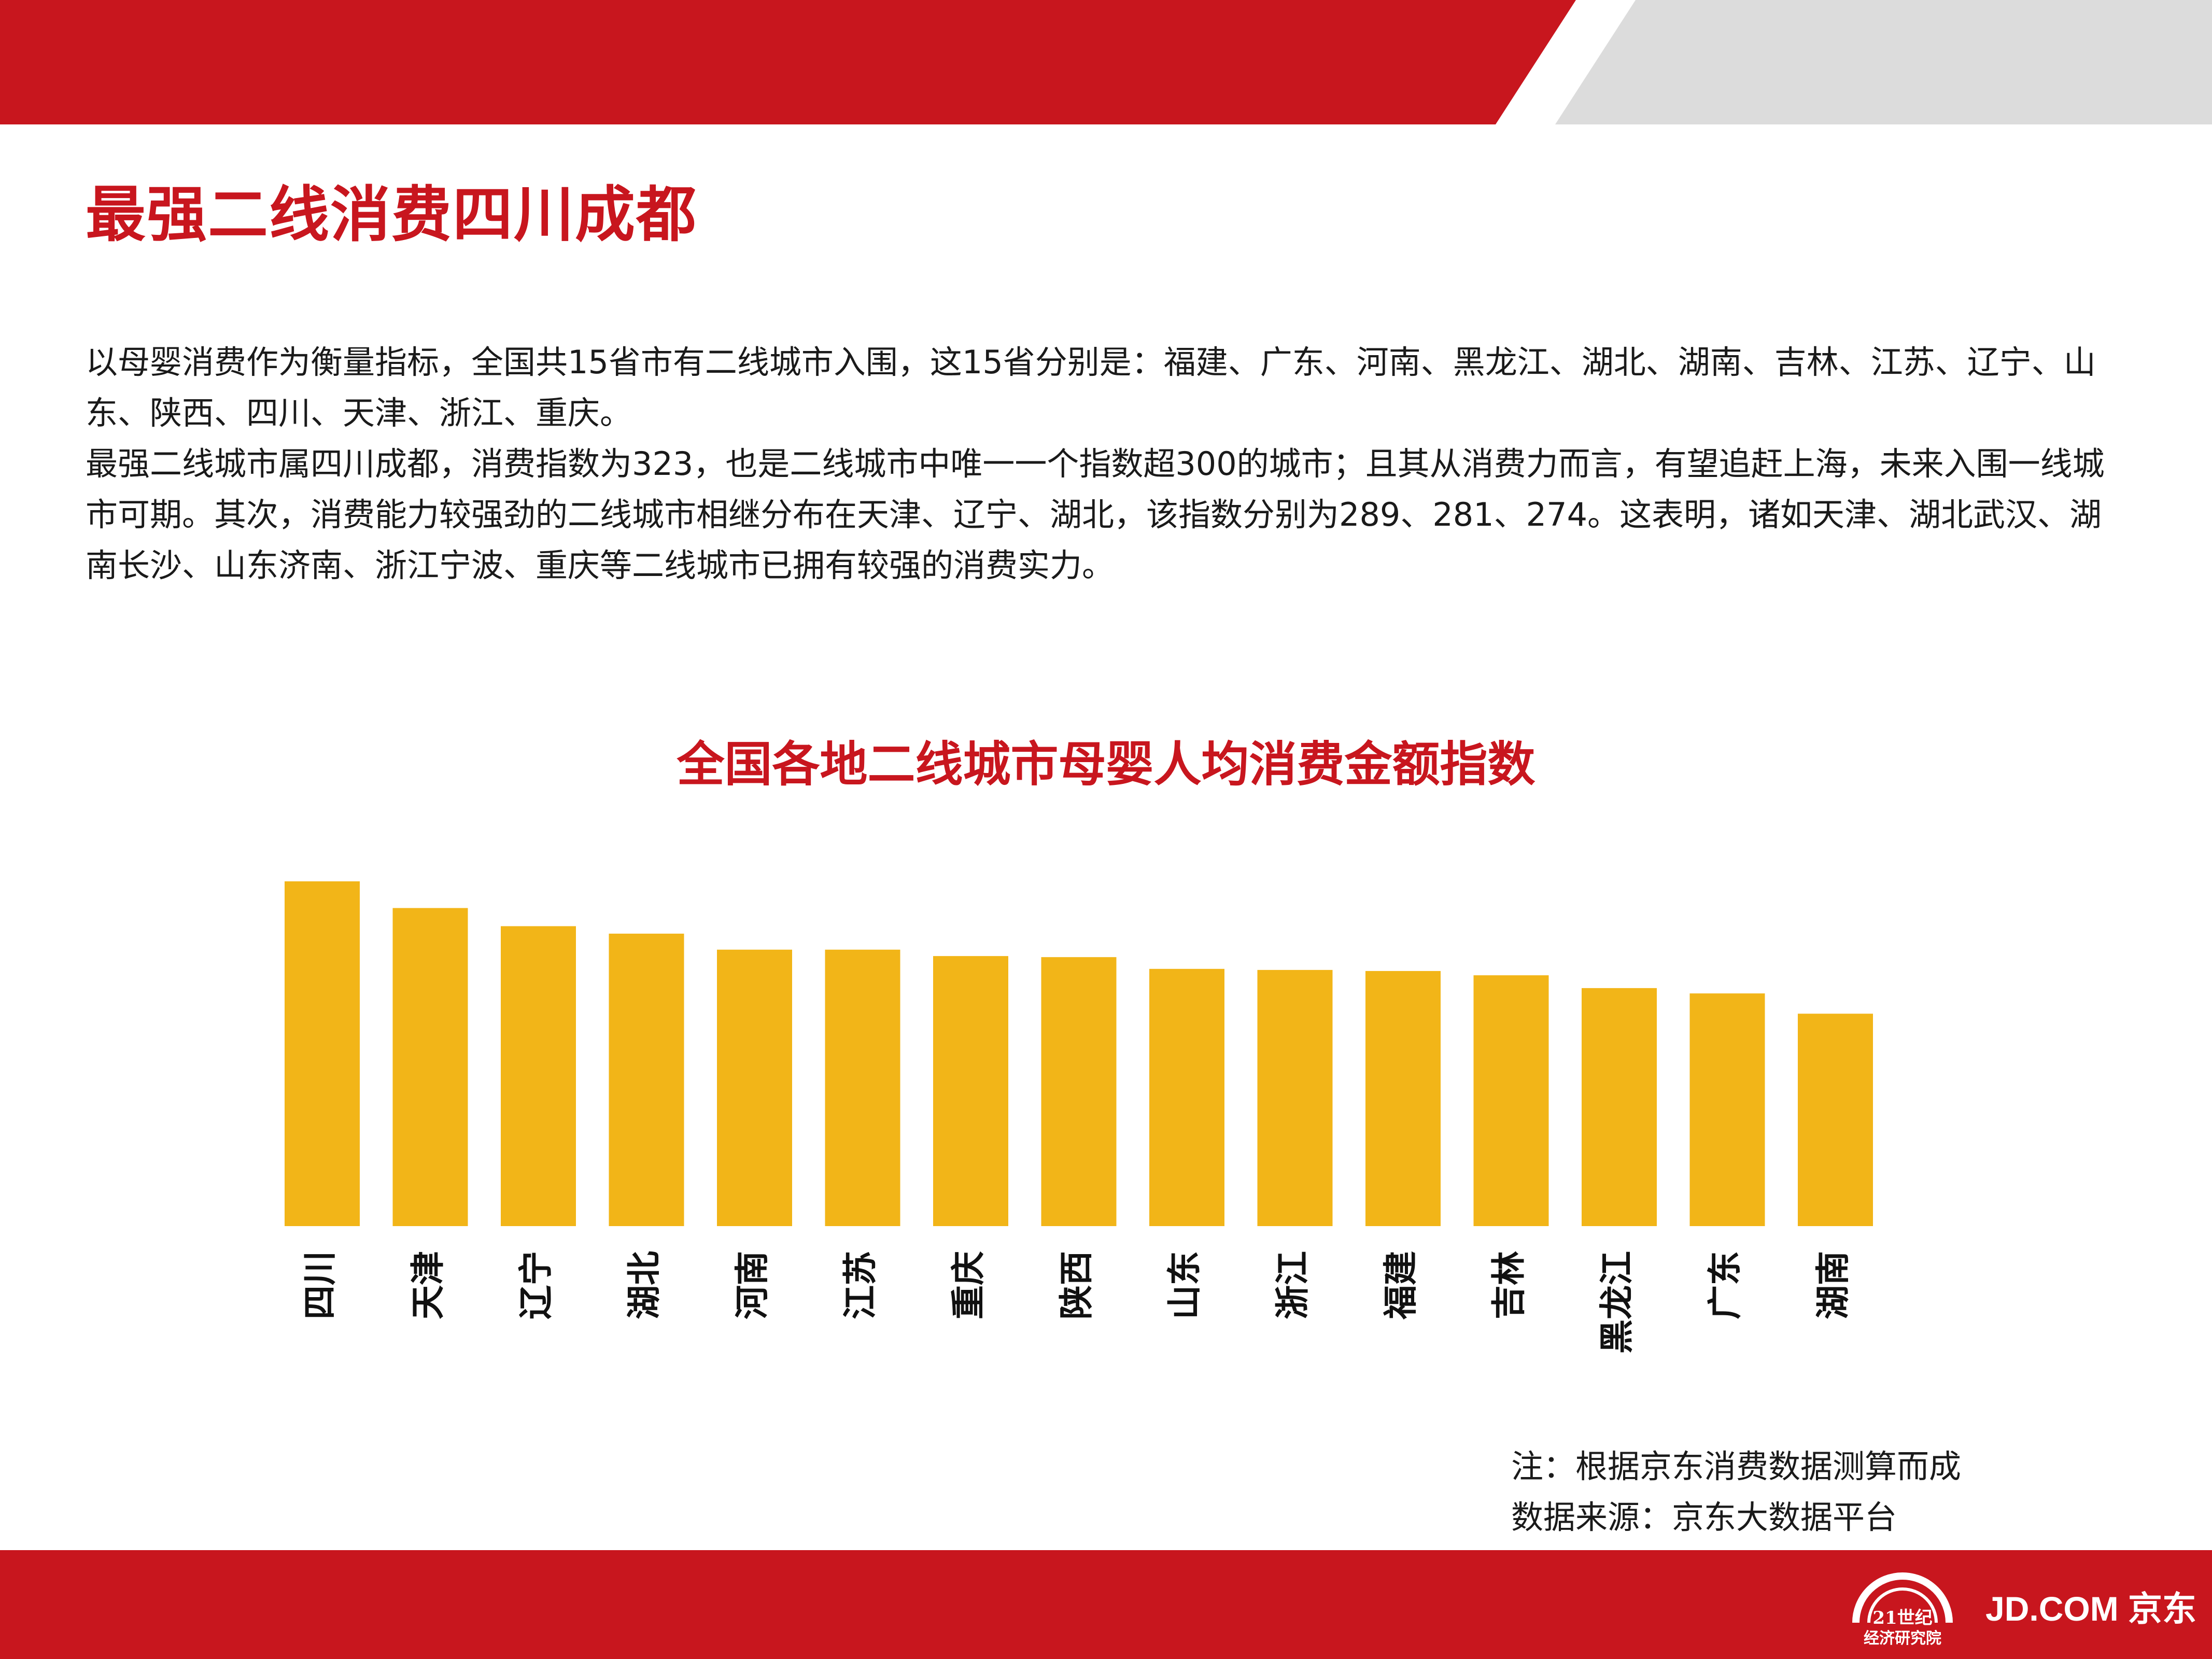 This screenshot has height=1659, width=2212. What do you see at coordinates (1902, 1618) in the screenshot?
I see `logo-21-line1: 21世纪` at bounding box center [1902, 1618].